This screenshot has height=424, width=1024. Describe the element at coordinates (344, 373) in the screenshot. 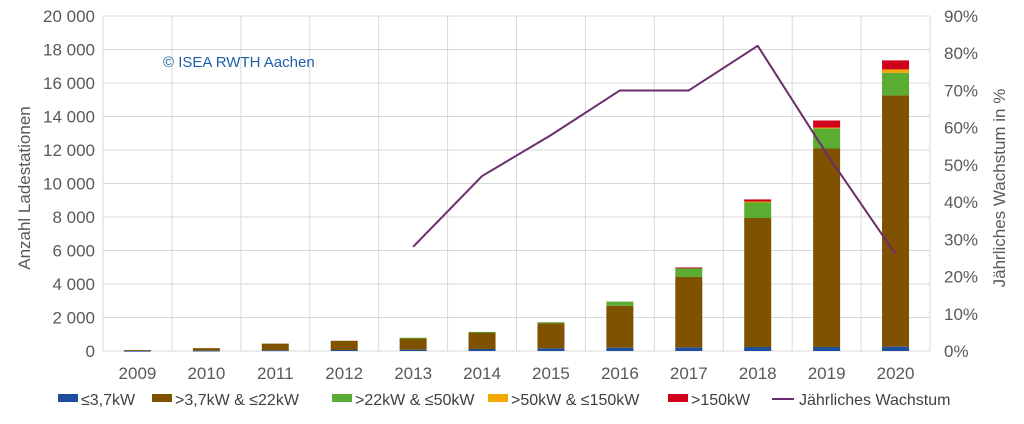

I see `x-tick-label: 2012` at that location.